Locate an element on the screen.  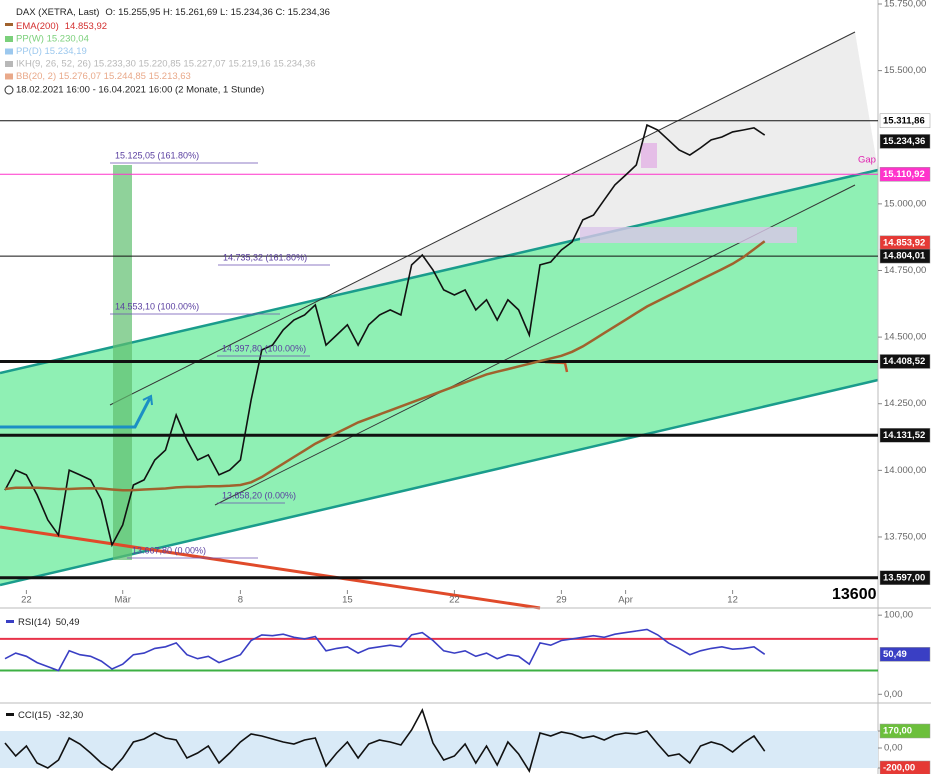
y-tick-label: 14.500,00 is located at coordinates (905, 337).